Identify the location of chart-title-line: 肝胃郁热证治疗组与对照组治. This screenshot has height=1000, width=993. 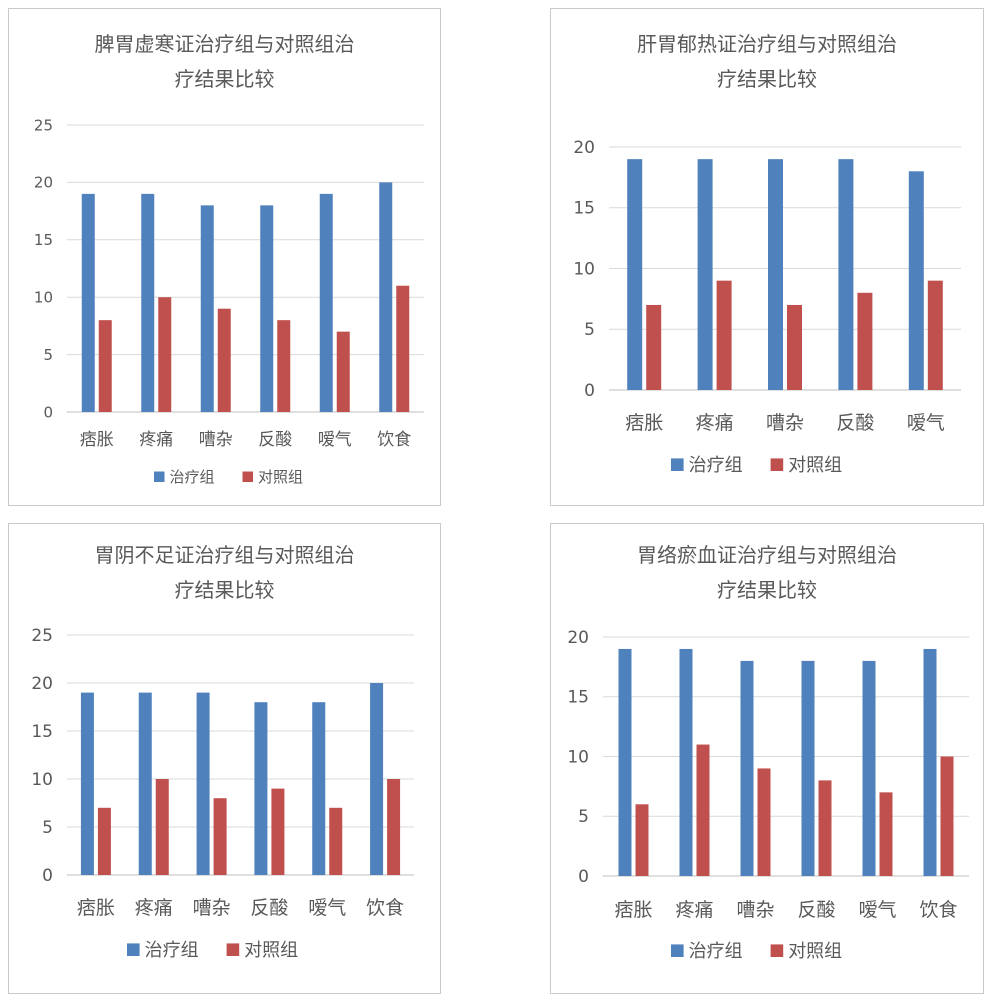
(767, 44).